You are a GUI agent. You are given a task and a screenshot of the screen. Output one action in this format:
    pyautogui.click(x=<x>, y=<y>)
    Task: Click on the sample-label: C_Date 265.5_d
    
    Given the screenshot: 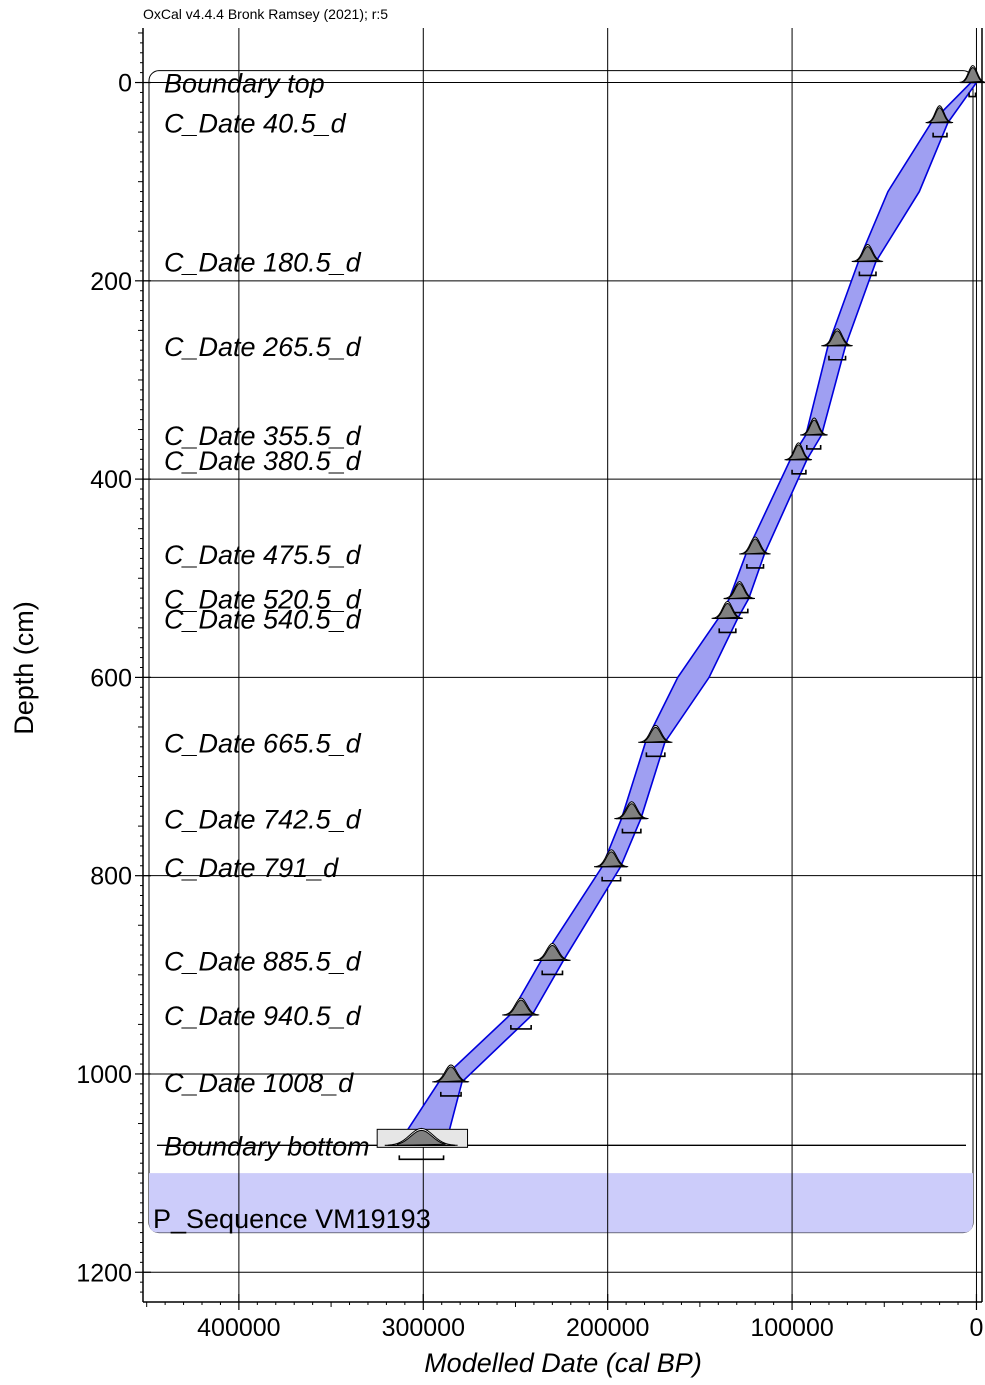 What is the action you would take?
    pyautogui.click(x=263, y=347)
    